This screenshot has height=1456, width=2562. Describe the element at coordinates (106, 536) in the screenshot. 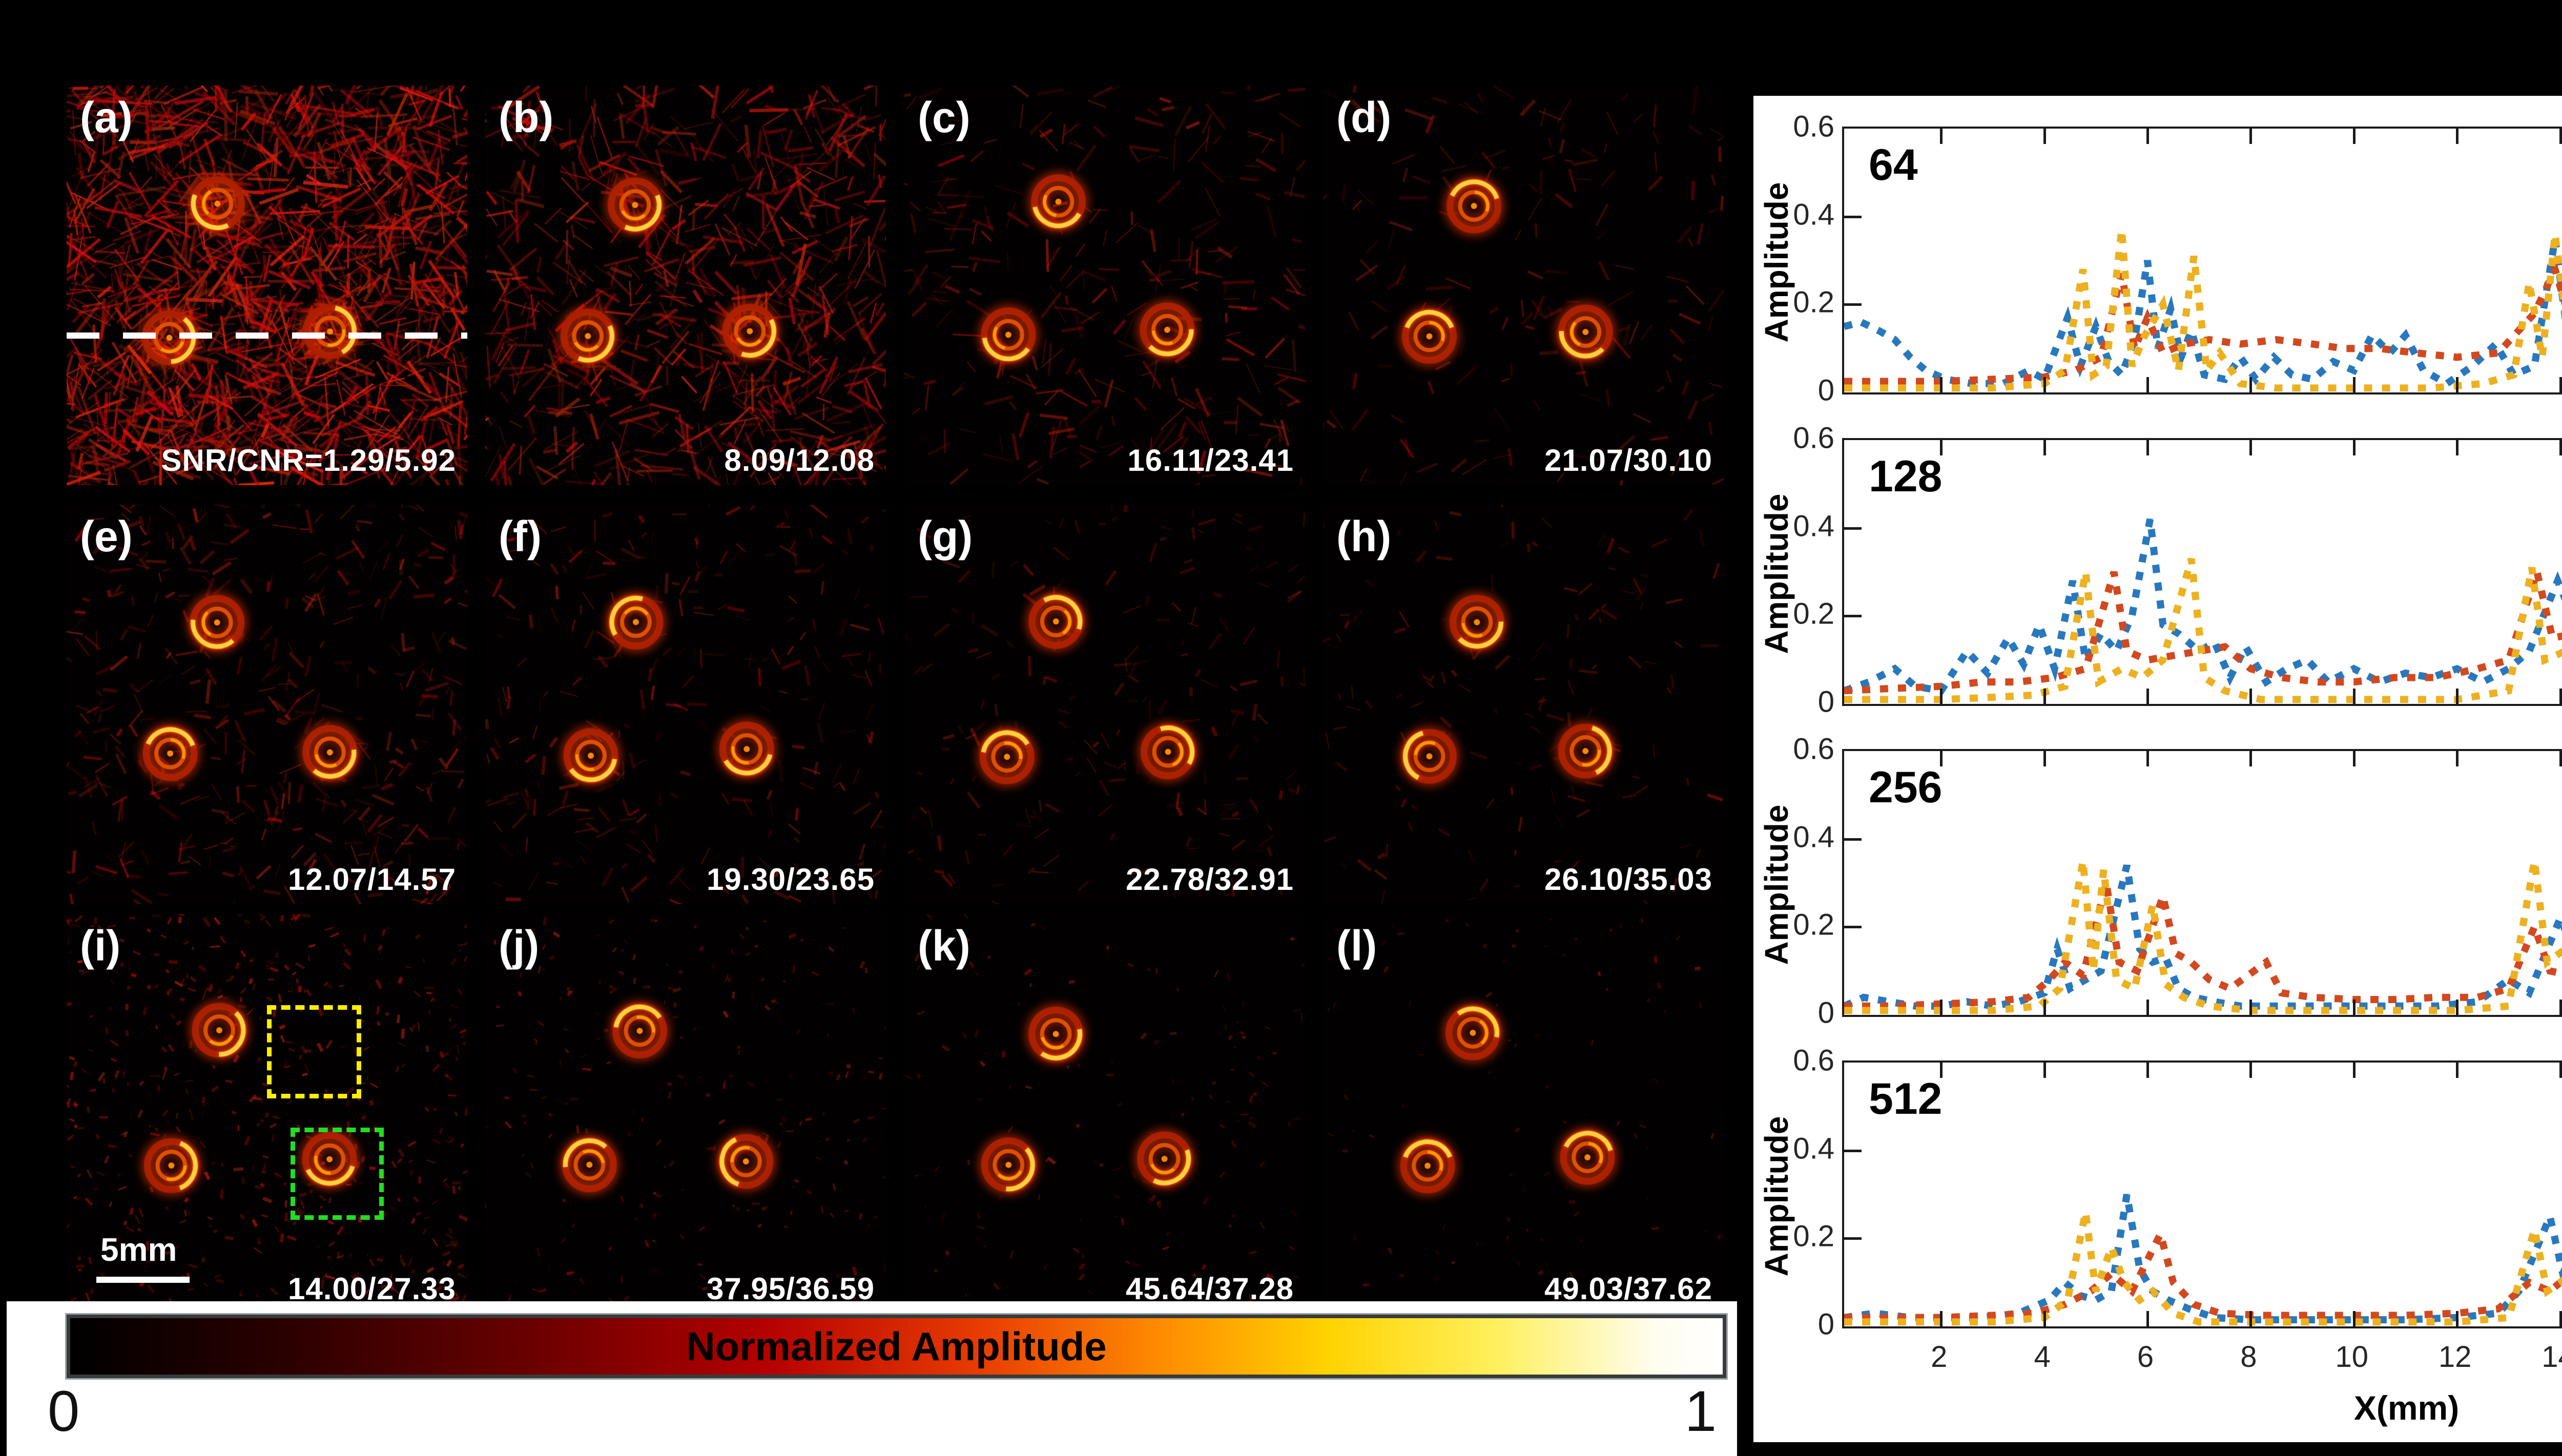

I see `panel-letter-label: (e)` at that location.